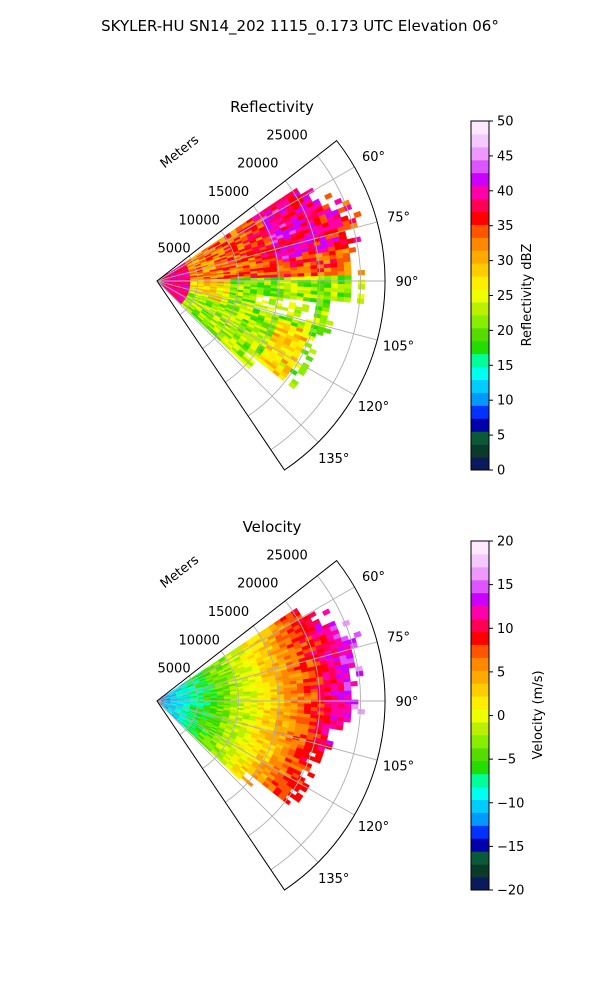  What do you see at coordinates (199, 640) in the screenshot?
I see `radial-tick-label: 10000` at bounding box center [199, 640].